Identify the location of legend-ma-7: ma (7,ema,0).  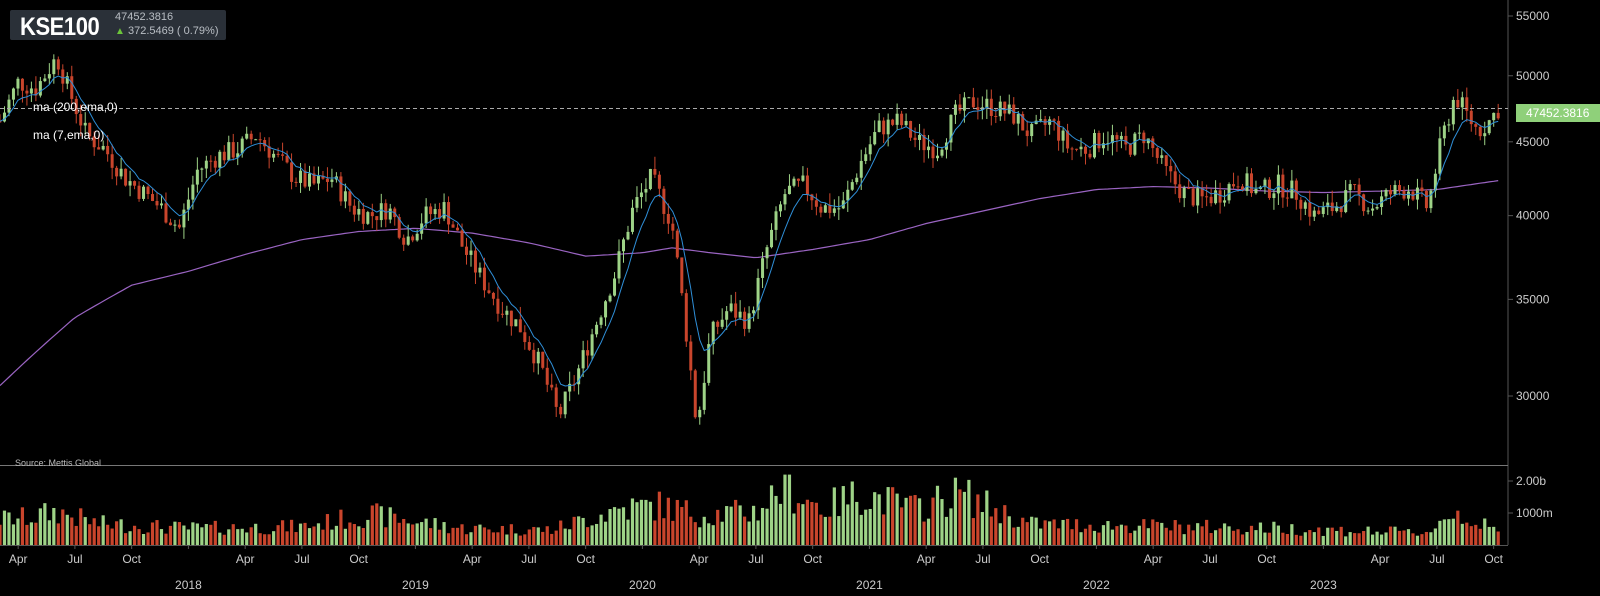
(69, 135).